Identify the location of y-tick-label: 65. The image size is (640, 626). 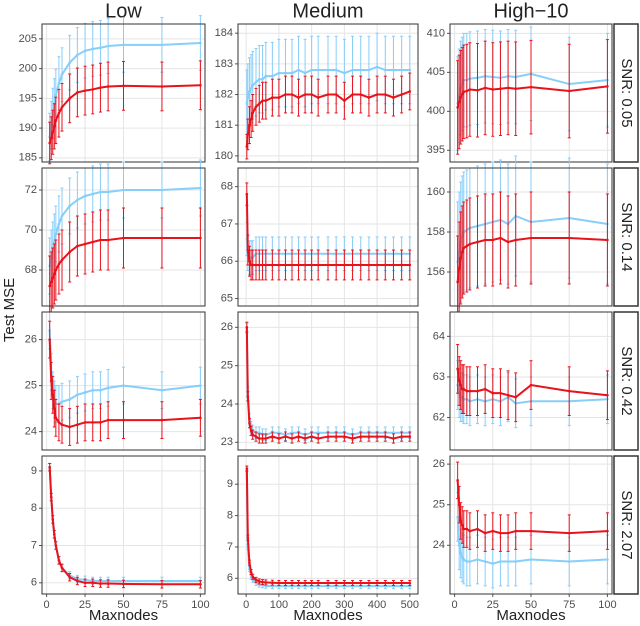
(227, 298).